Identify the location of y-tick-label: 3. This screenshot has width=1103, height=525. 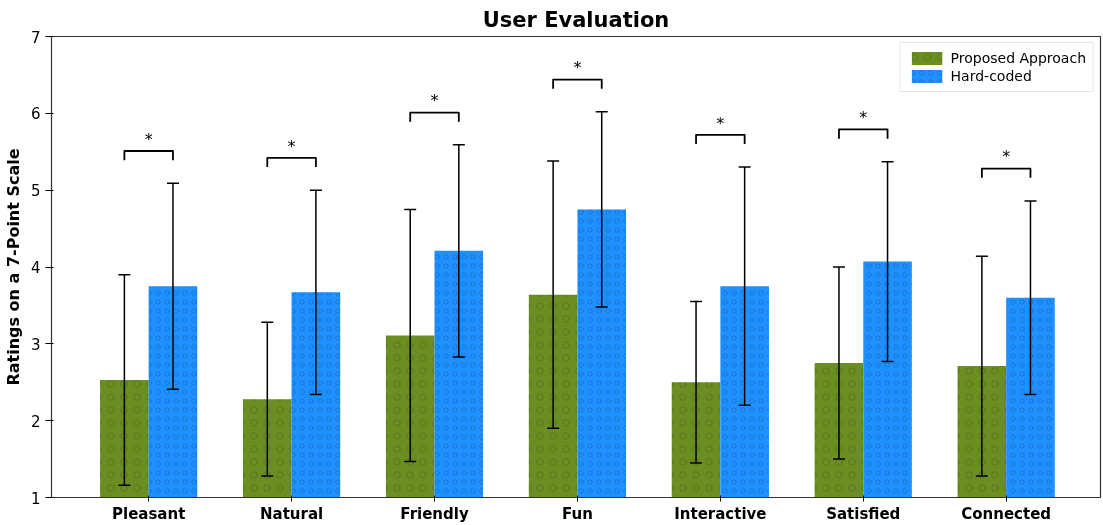
(35, 344).